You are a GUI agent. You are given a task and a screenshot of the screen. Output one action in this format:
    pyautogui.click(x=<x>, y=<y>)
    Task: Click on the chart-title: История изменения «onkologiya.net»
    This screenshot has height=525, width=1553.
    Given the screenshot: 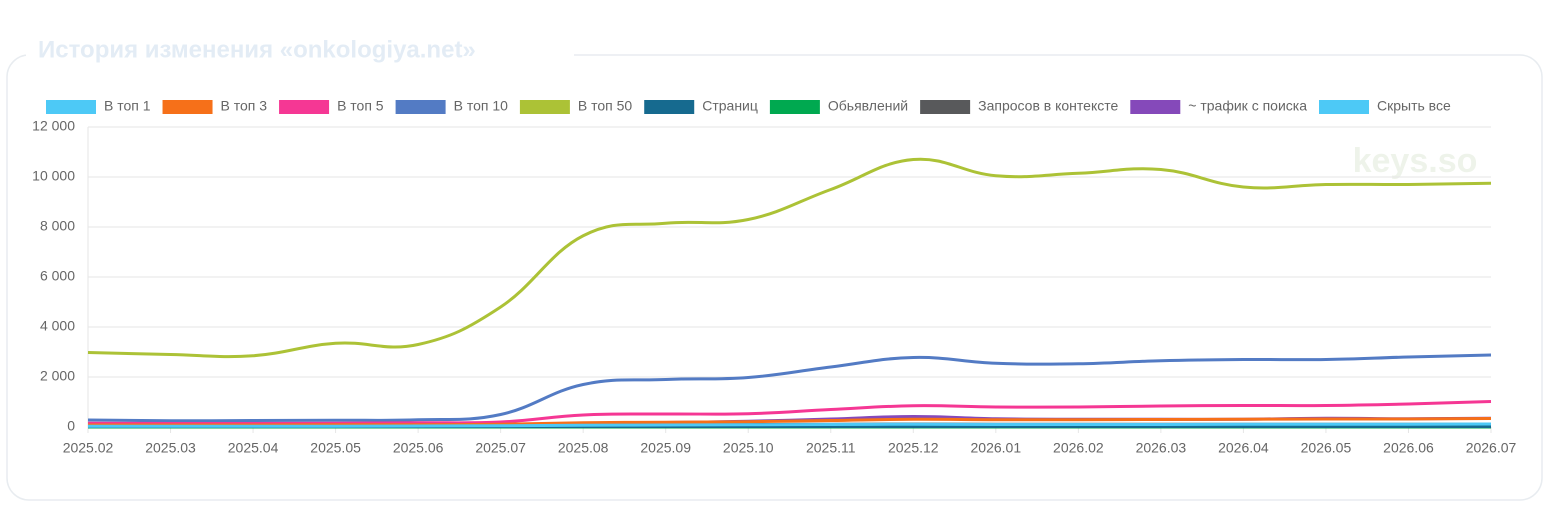 What is the action you would take?
    pyautogui.click(x=257, y=49)
    